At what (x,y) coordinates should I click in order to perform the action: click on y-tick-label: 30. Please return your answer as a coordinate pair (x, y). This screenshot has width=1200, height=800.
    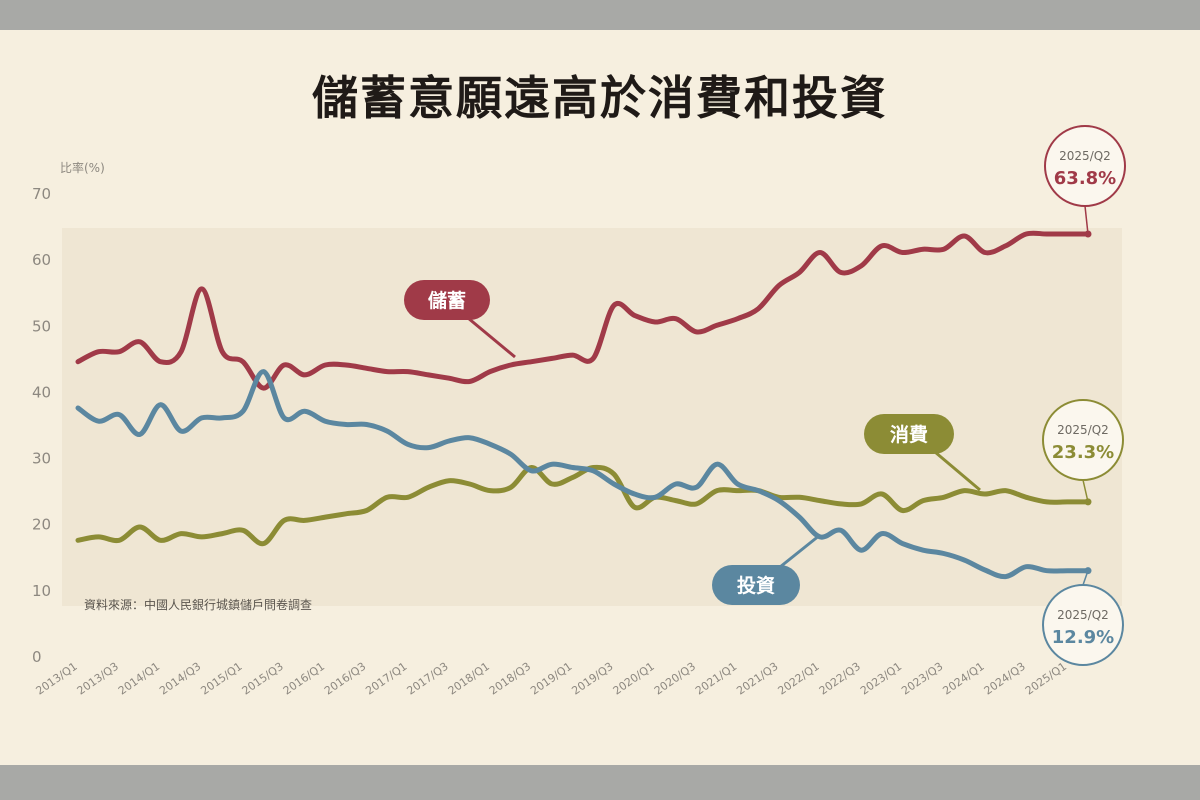
    Looking at the image, I should click on (41, 459).